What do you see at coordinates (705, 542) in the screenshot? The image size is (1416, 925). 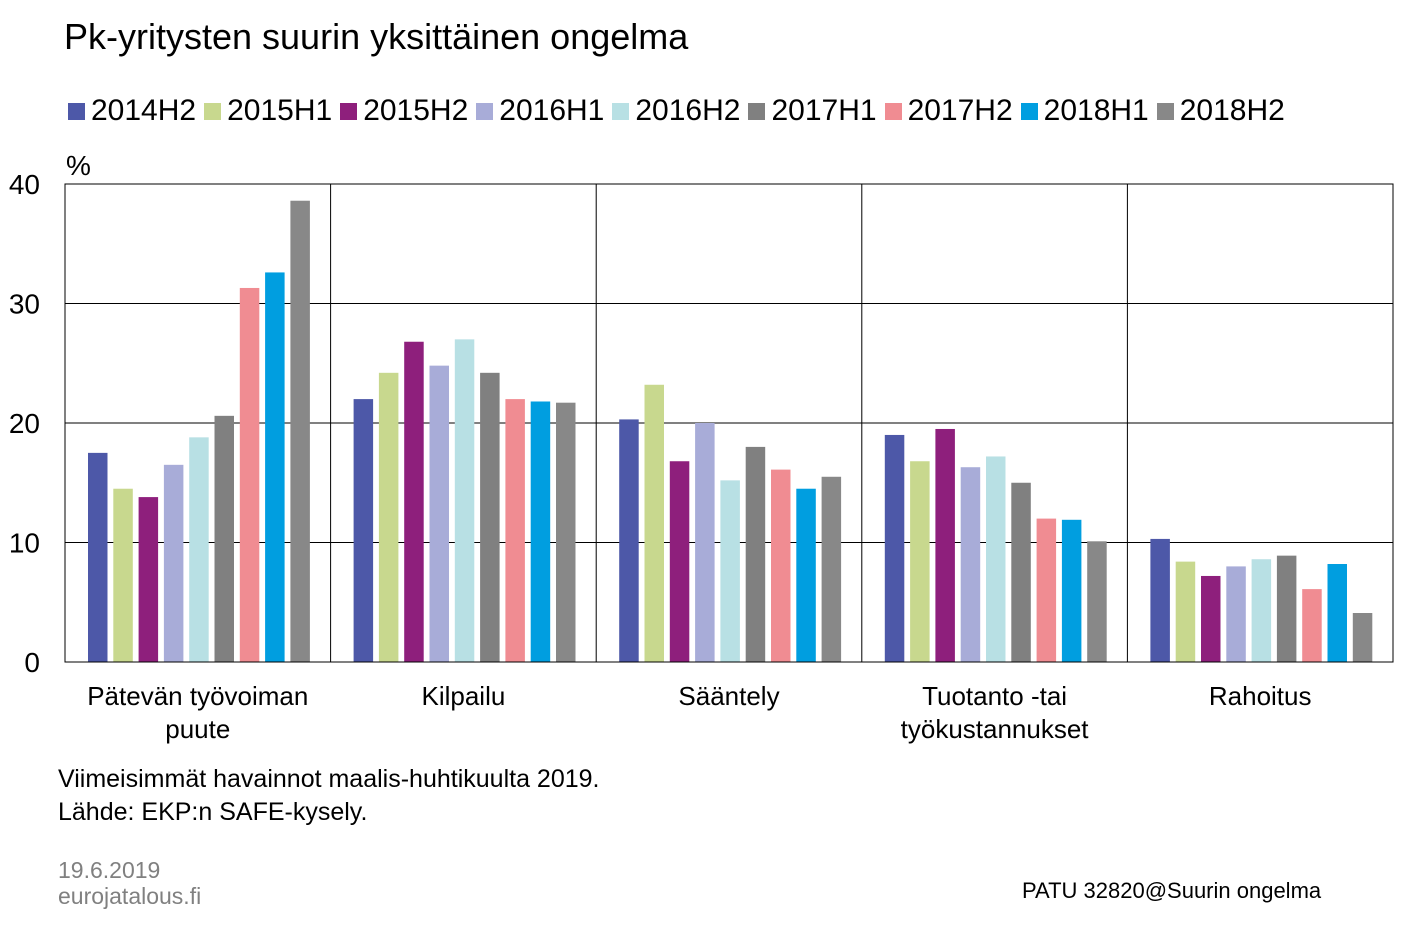 I see `bar-2016H1-cat3` at bounding box center [705, 542].